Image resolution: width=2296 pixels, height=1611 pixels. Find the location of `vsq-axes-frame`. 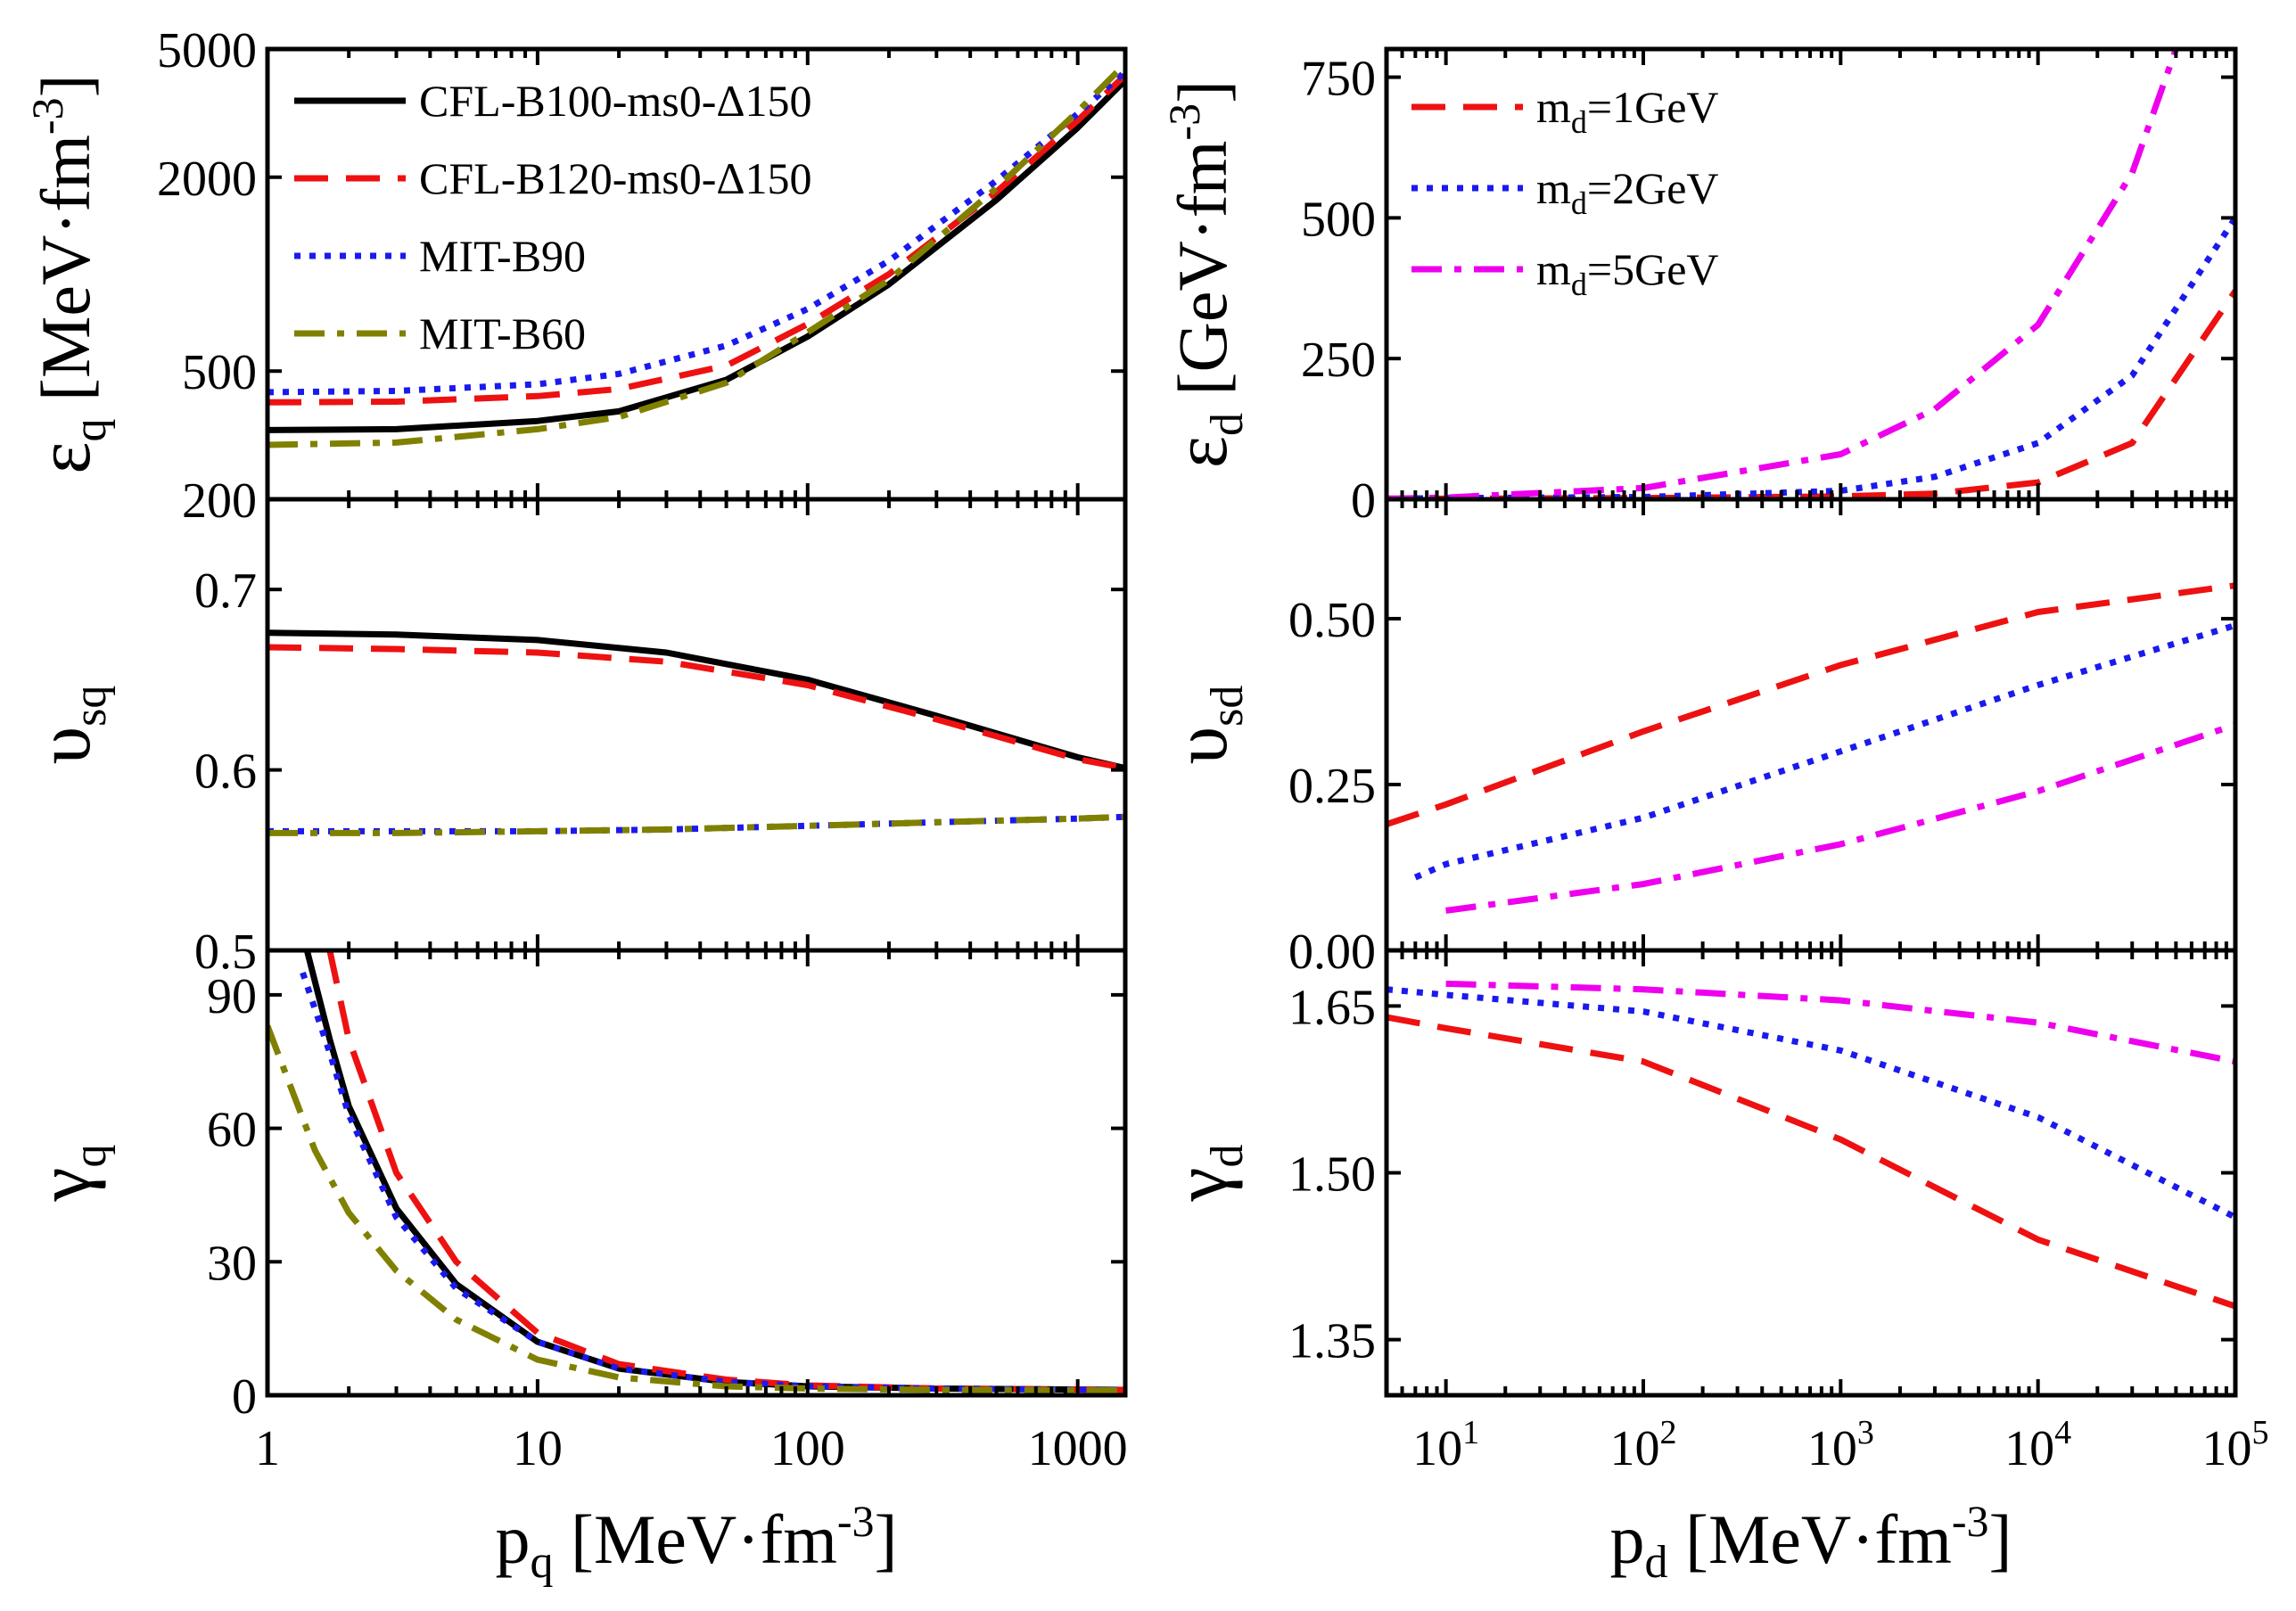

vsq-axes-frame is located at coordinates (696, 725).